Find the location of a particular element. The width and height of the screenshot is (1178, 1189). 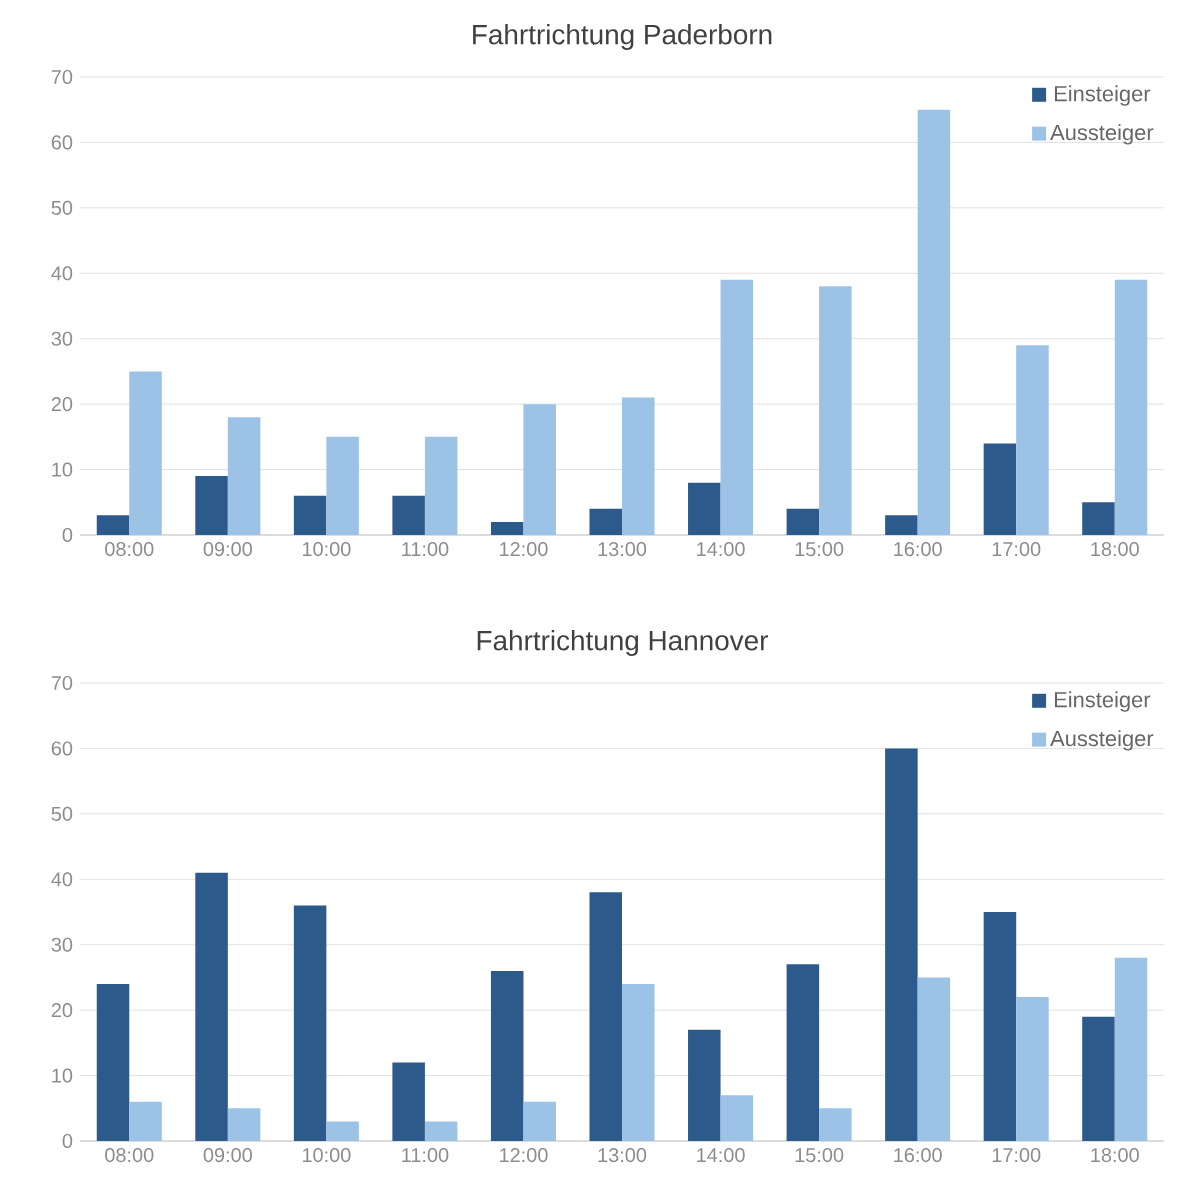

chart-title: Fahrtrichtung Paderborn is located at coordinates (622, 36).